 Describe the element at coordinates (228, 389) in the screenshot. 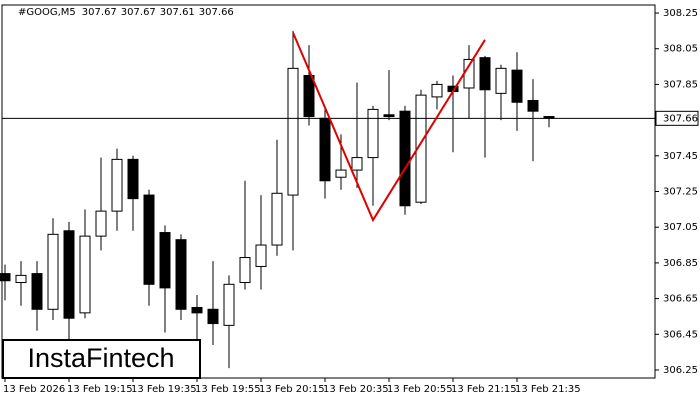

I see `x-tick-label: 13 Feb 19:55` at that location.